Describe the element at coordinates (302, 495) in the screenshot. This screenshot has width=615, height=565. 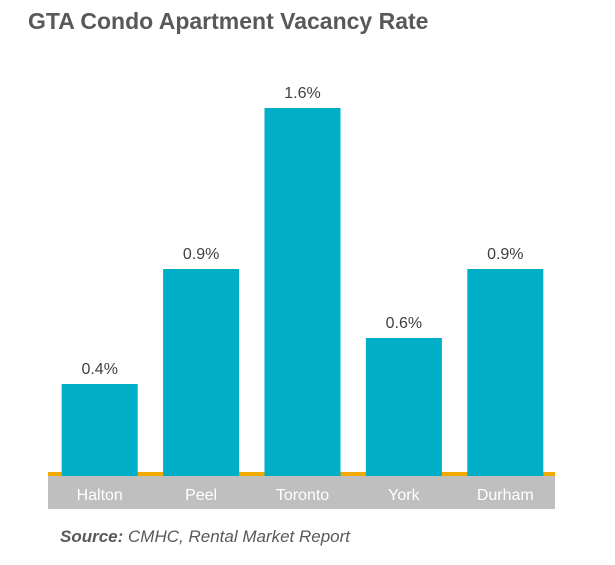
I see `x-tick-label: Toronto` at that location.